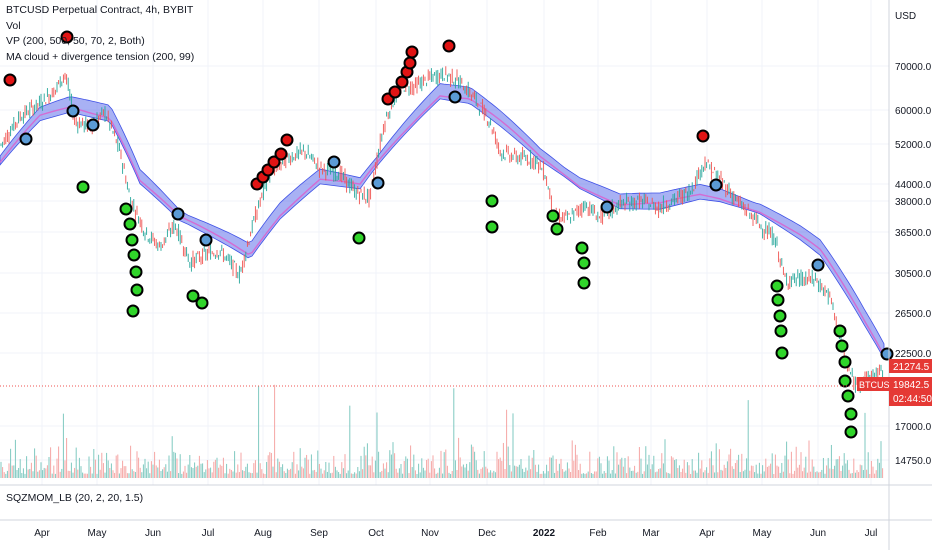 The height and width of the screenshot is (550, 932). I want to click on upper-price-tag, so click(910, 366).